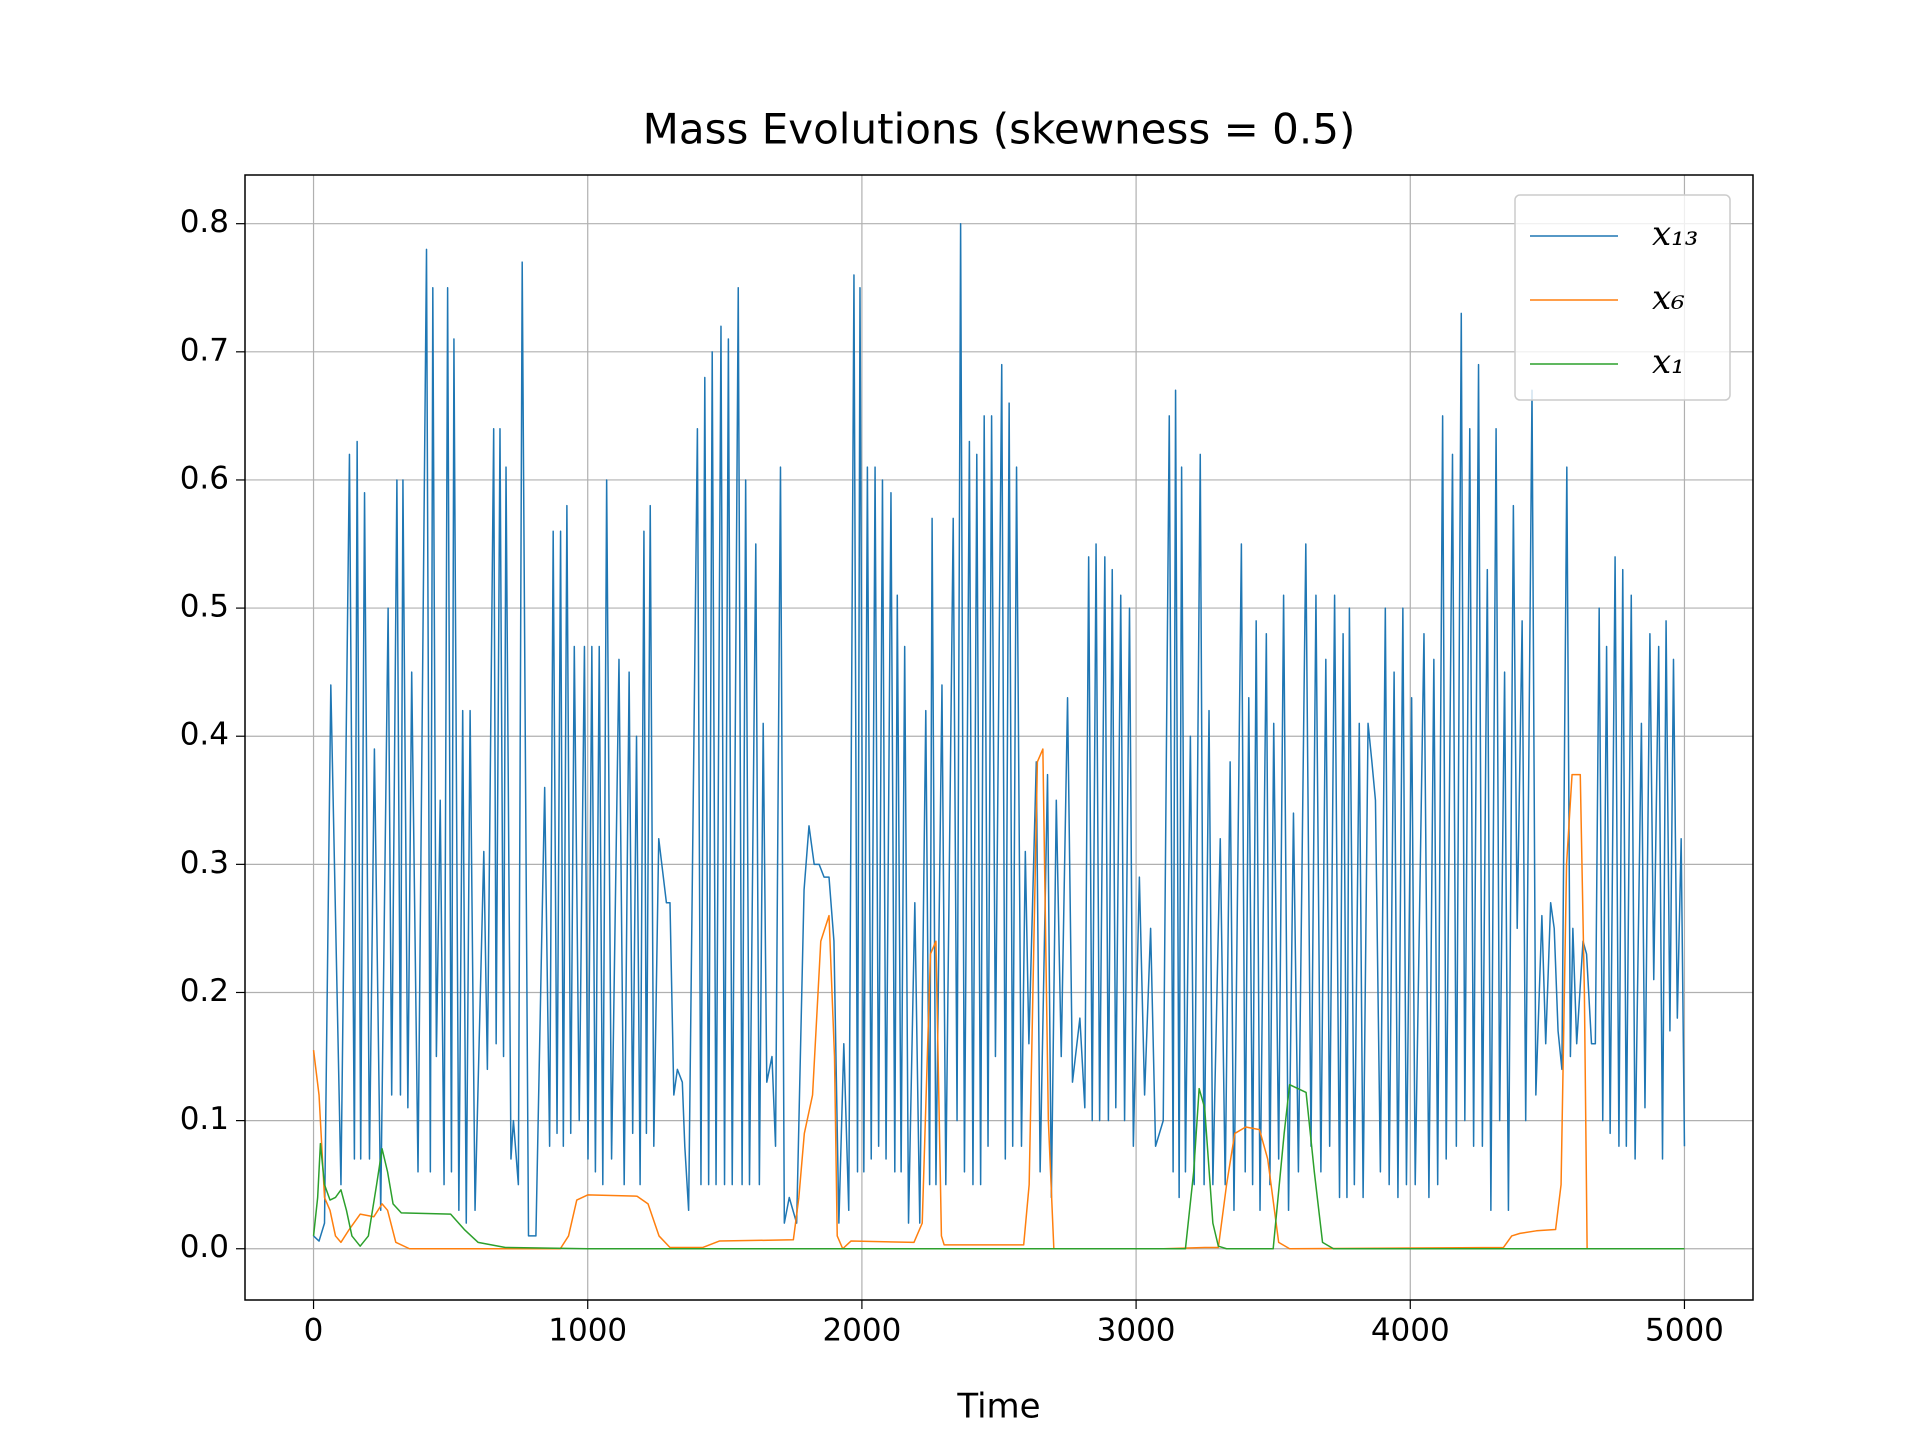 The width and height of the screenshot is (1920, 1440). I want to click on x-tick-label: 4000, so click(1410, 1331).